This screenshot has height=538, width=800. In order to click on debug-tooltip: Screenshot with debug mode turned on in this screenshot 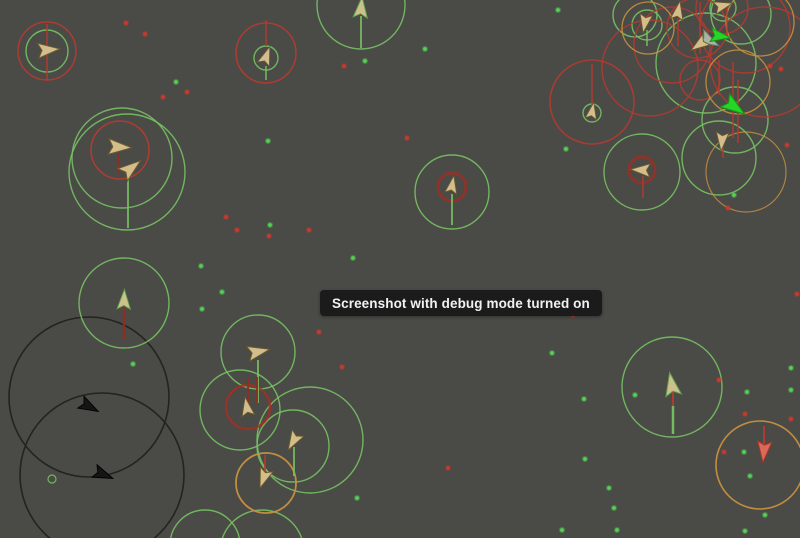, I will do `click(461, 303)`.